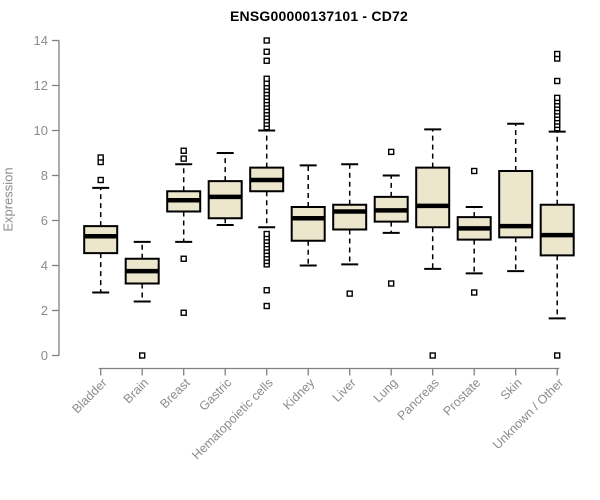 The image size is (600, 500). What do you see at coordinates (298, 393) in the screenshot?
I see `x-tick-label: Kidney` at bounding box center [298, 393].